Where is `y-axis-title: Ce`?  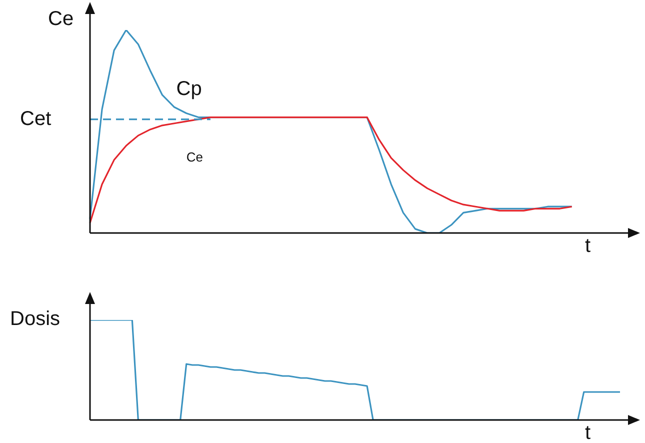 y-axis-title: Ce is located at coordinates (61, 19).